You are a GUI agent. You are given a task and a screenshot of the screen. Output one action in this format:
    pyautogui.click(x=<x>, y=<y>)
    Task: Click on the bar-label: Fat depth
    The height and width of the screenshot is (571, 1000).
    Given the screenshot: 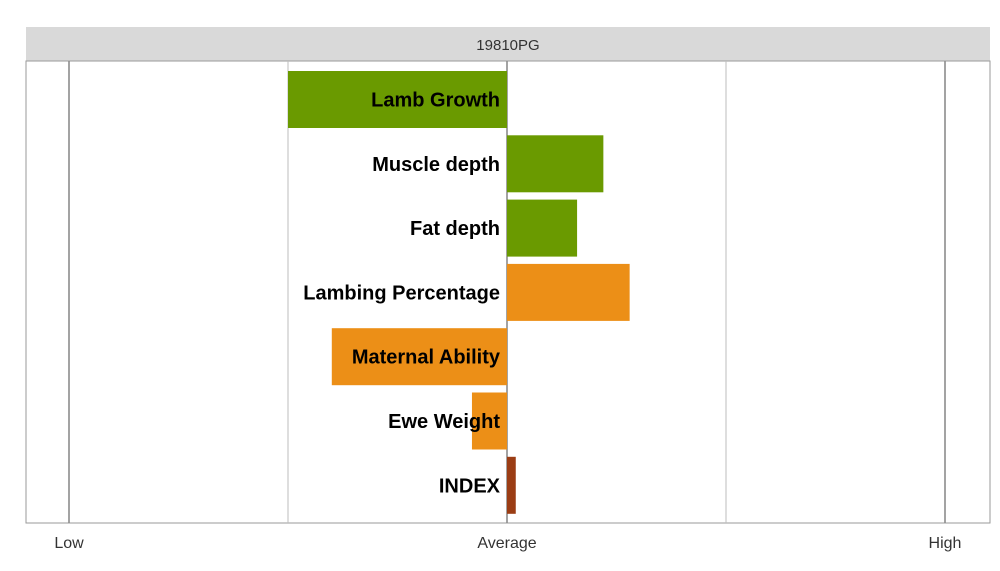 What is the action you would take?
    pyautogui.click(x=455, y=229)
    